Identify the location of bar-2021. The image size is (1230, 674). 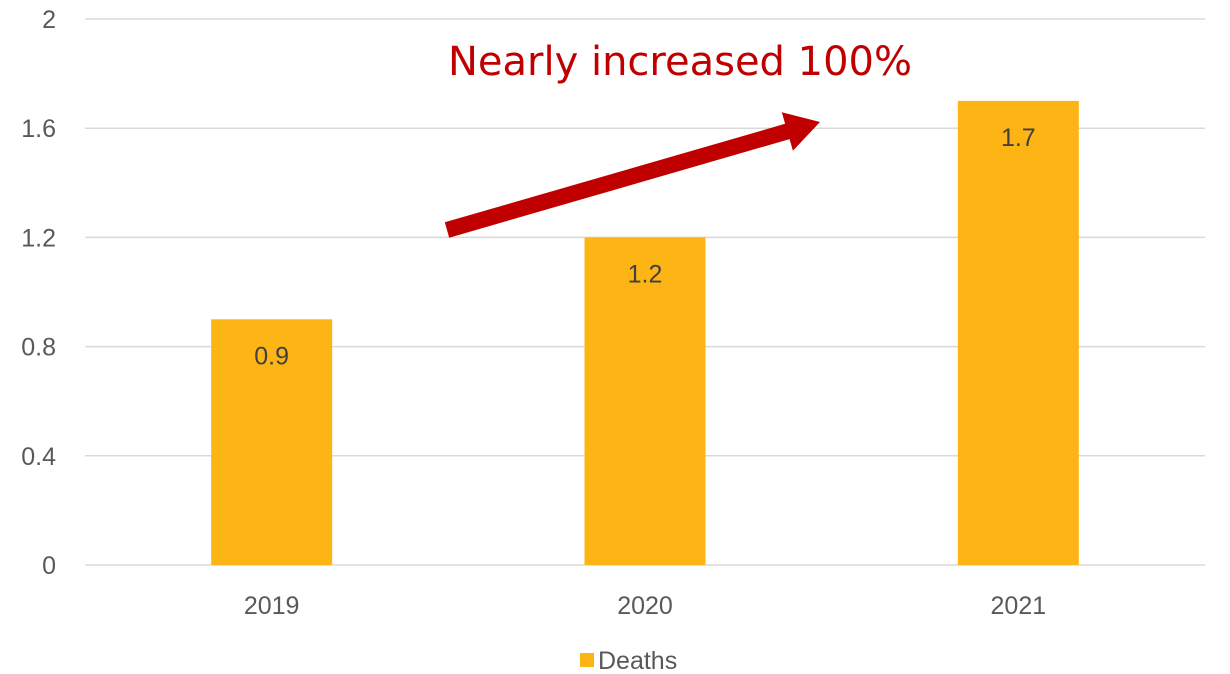
(1018, 333).